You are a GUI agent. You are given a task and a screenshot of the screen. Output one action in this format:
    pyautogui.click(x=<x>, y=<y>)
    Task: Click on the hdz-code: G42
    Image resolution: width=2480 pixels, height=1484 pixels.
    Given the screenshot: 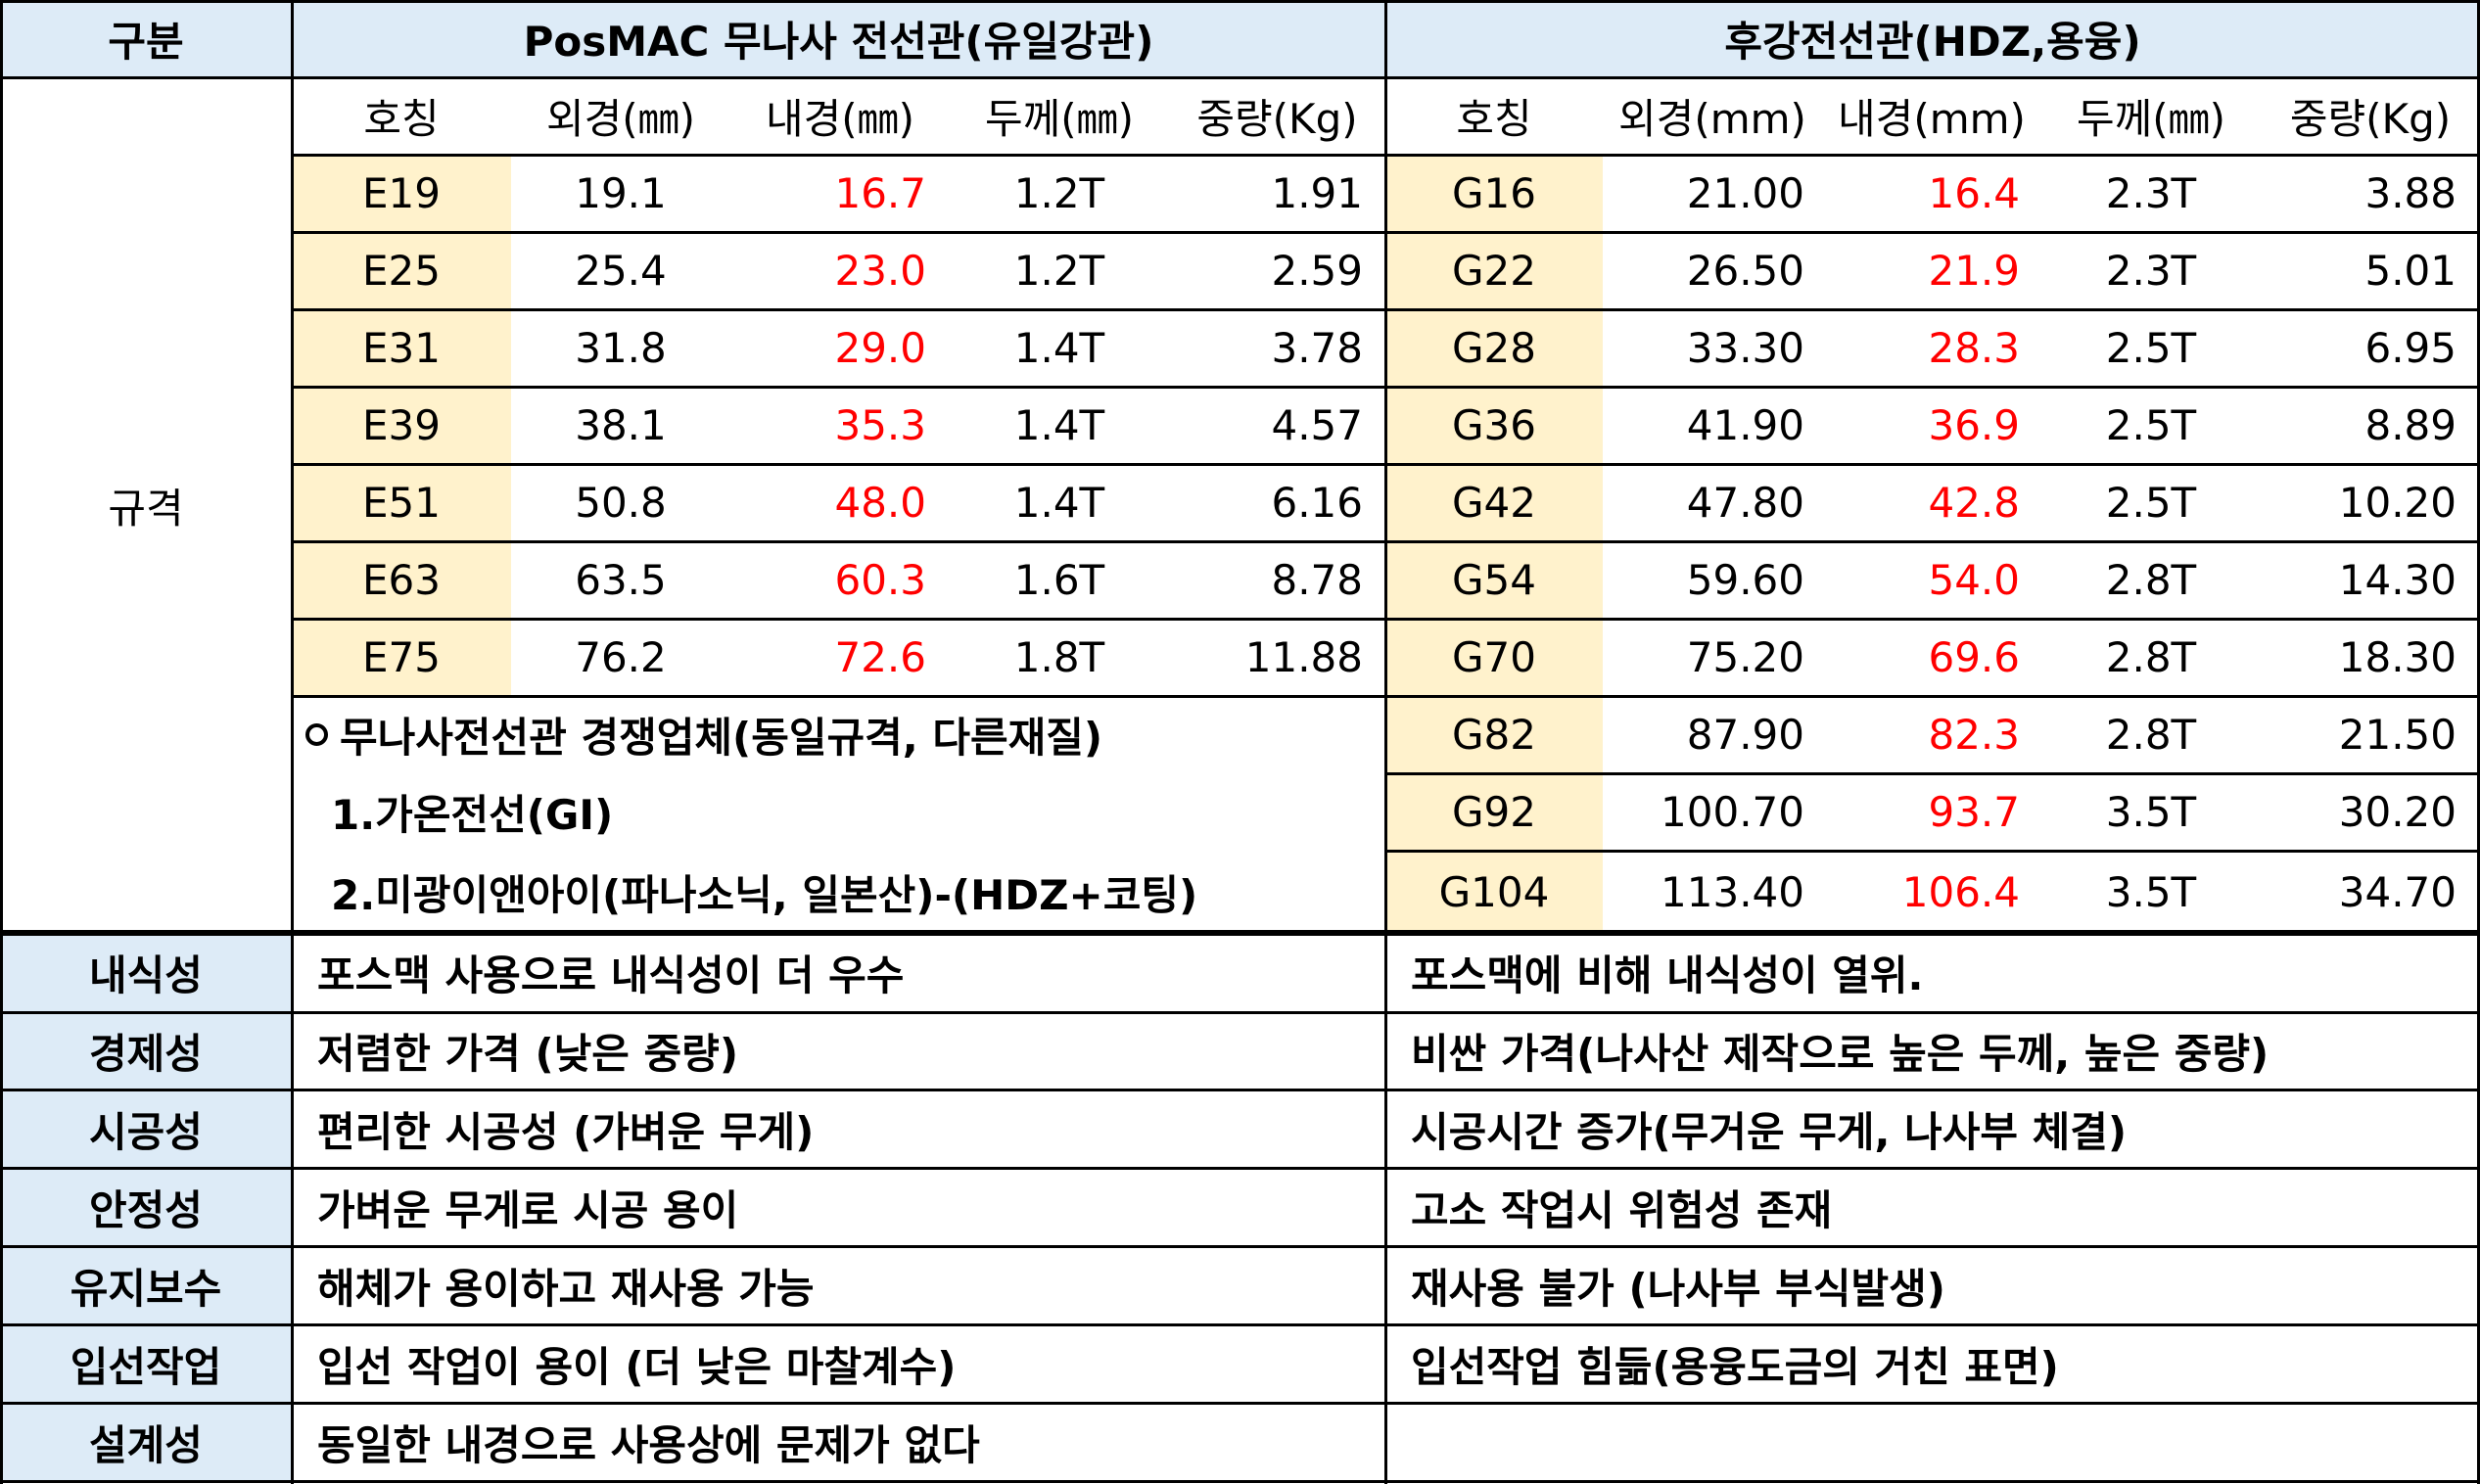 What is the action you would take?
    pyautogui.click(x=1494, y=502)
    